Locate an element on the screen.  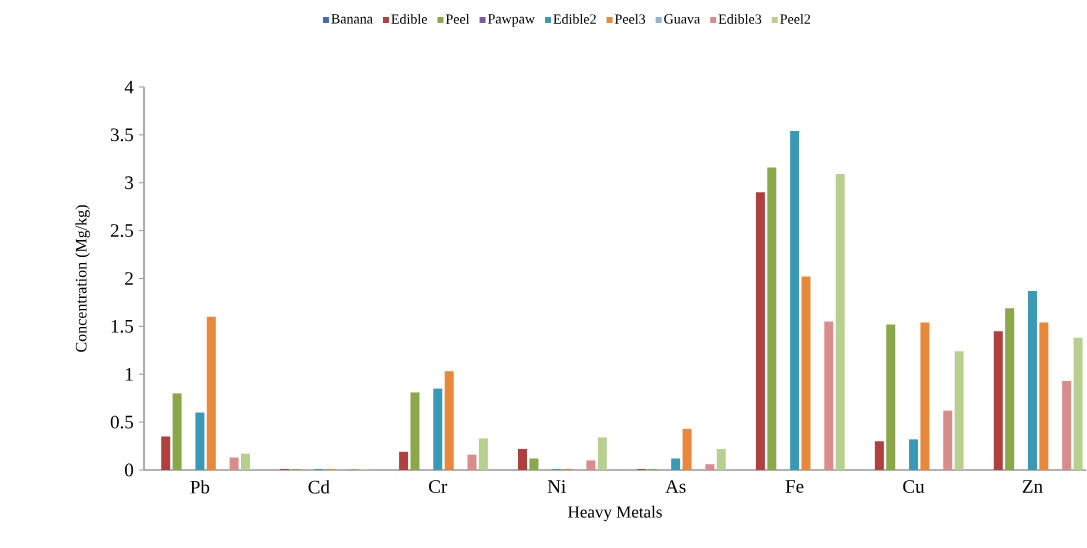
x-tick-label: Cd is located at coordinates (319, 487).